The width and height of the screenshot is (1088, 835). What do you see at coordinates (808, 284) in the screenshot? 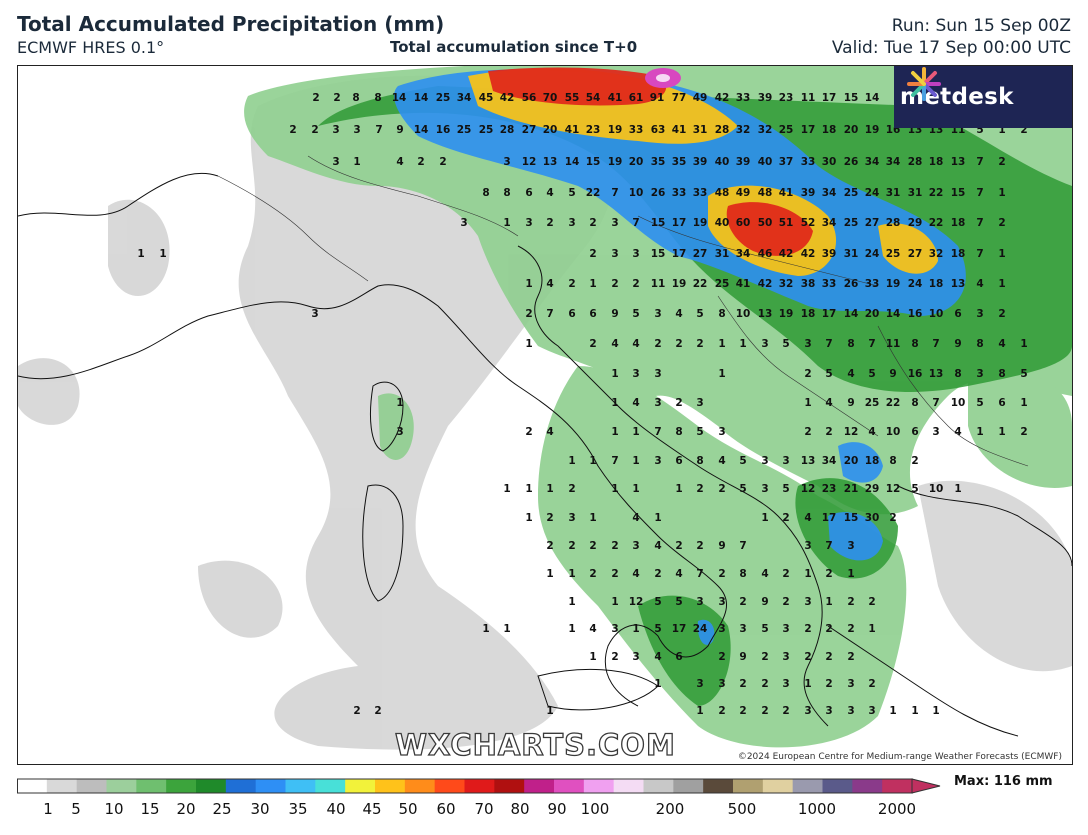
I see `precip-value: 38` at bounding box center [808, 284].